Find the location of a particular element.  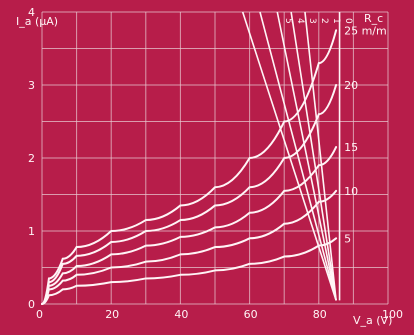

load-line-label-5: 5 is located at coordinates (288, 21).